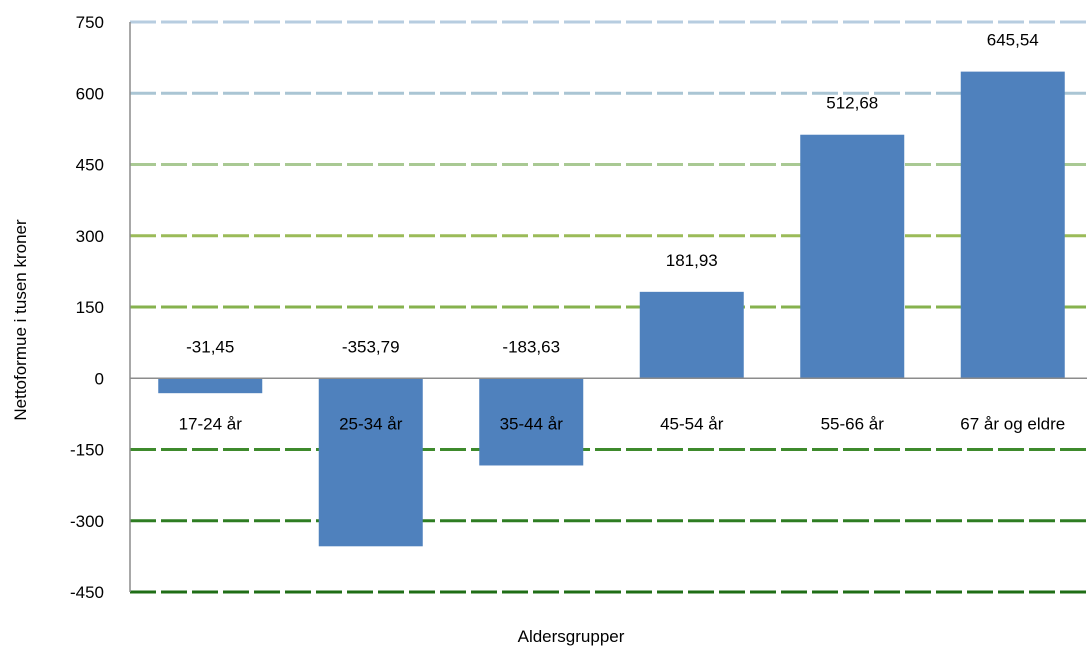 The width and height of the screenshot is (1087, 657). What do you see at coordinates (87, 450) in the screenshot?
I see `y-tick-label: -150` at bounding box center [87, 450].